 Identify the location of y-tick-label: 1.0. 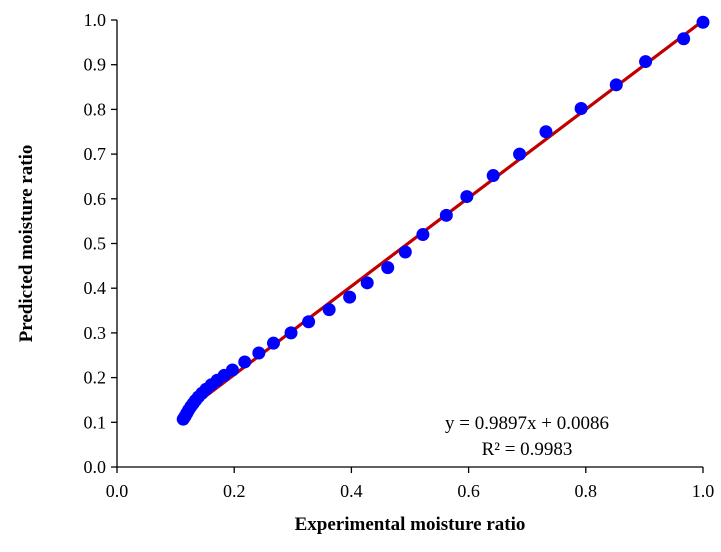
(95, 20).